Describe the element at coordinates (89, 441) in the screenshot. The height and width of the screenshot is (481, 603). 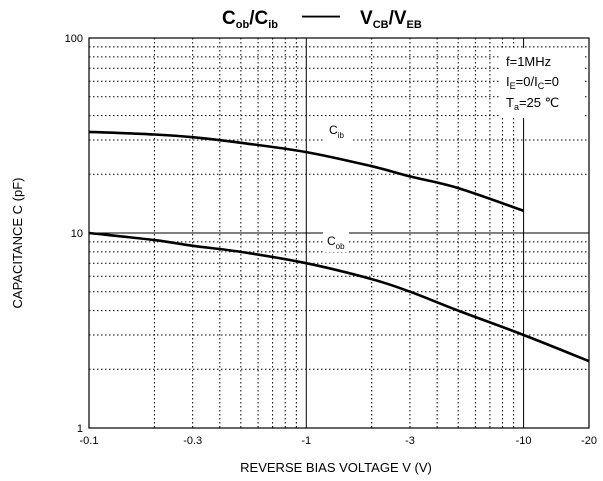
I see `x-tick-label: -0.1` at that location.